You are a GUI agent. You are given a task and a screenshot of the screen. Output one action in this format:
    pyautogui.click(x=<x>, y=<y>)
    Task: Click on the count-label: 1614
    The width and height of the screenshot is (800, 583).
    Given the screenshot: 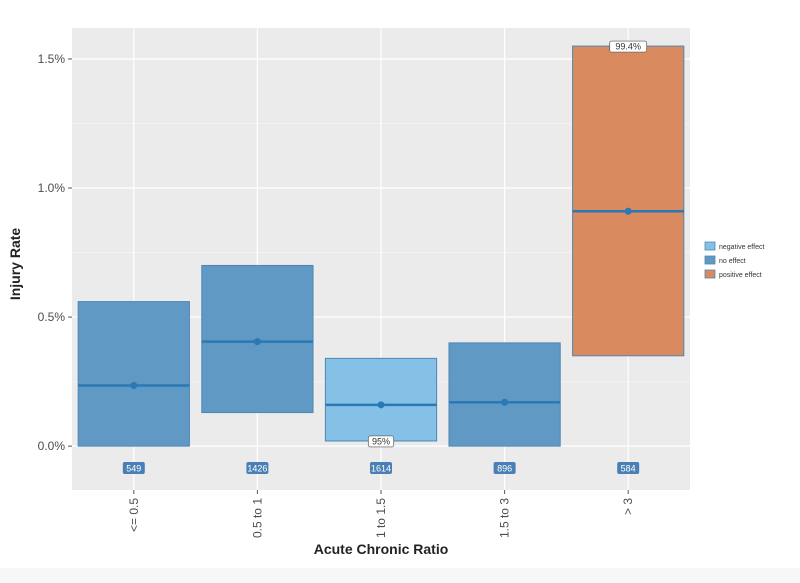 What is the action you would take?
    pyautogui.click(x=381, y=469)
    